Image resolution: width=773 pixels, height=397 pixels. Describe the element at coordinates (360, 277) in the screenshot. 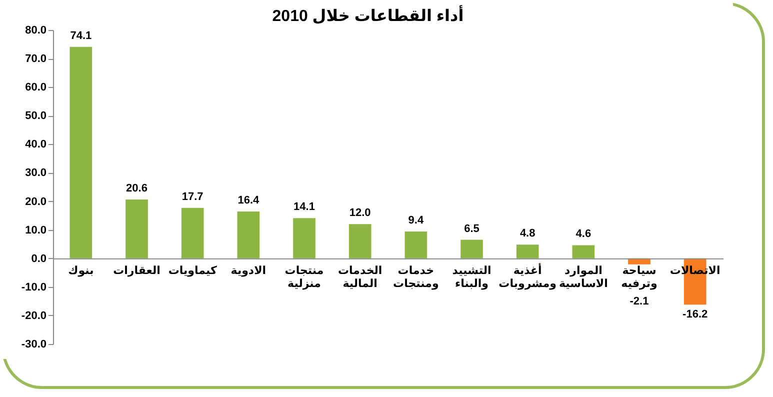

I see `x-tick-label: الخدمات المالية` at that location.